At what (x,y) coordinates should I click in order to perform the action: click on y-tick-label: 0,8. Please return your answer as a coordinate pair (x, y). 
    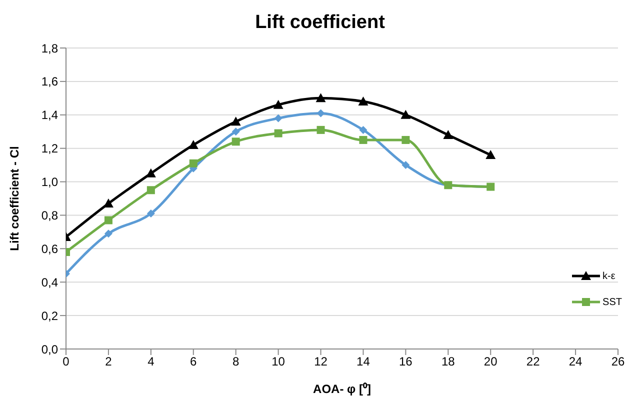
    Looking at the image, I should click on (49, 215).